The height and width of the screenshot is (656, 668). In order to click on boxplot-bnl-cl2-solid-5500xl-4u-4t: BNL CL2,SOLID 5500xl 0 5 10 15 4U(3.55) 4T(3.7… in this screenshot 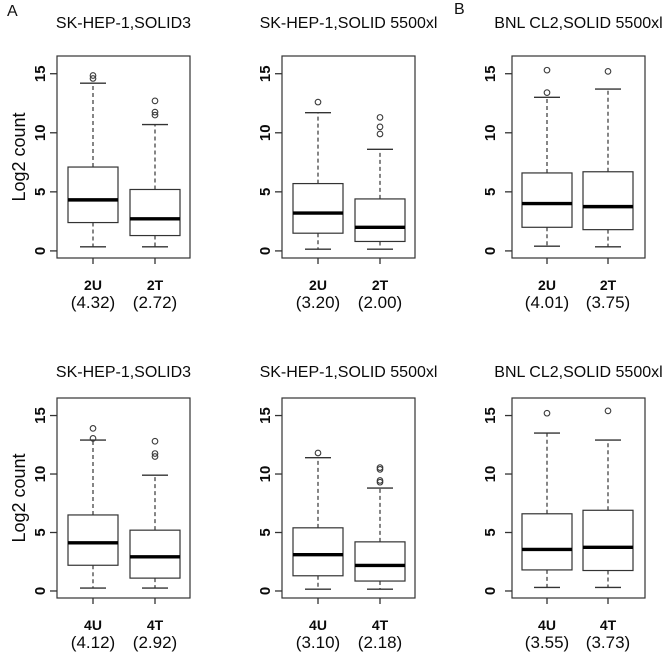, I will do `click(572, 508)`.